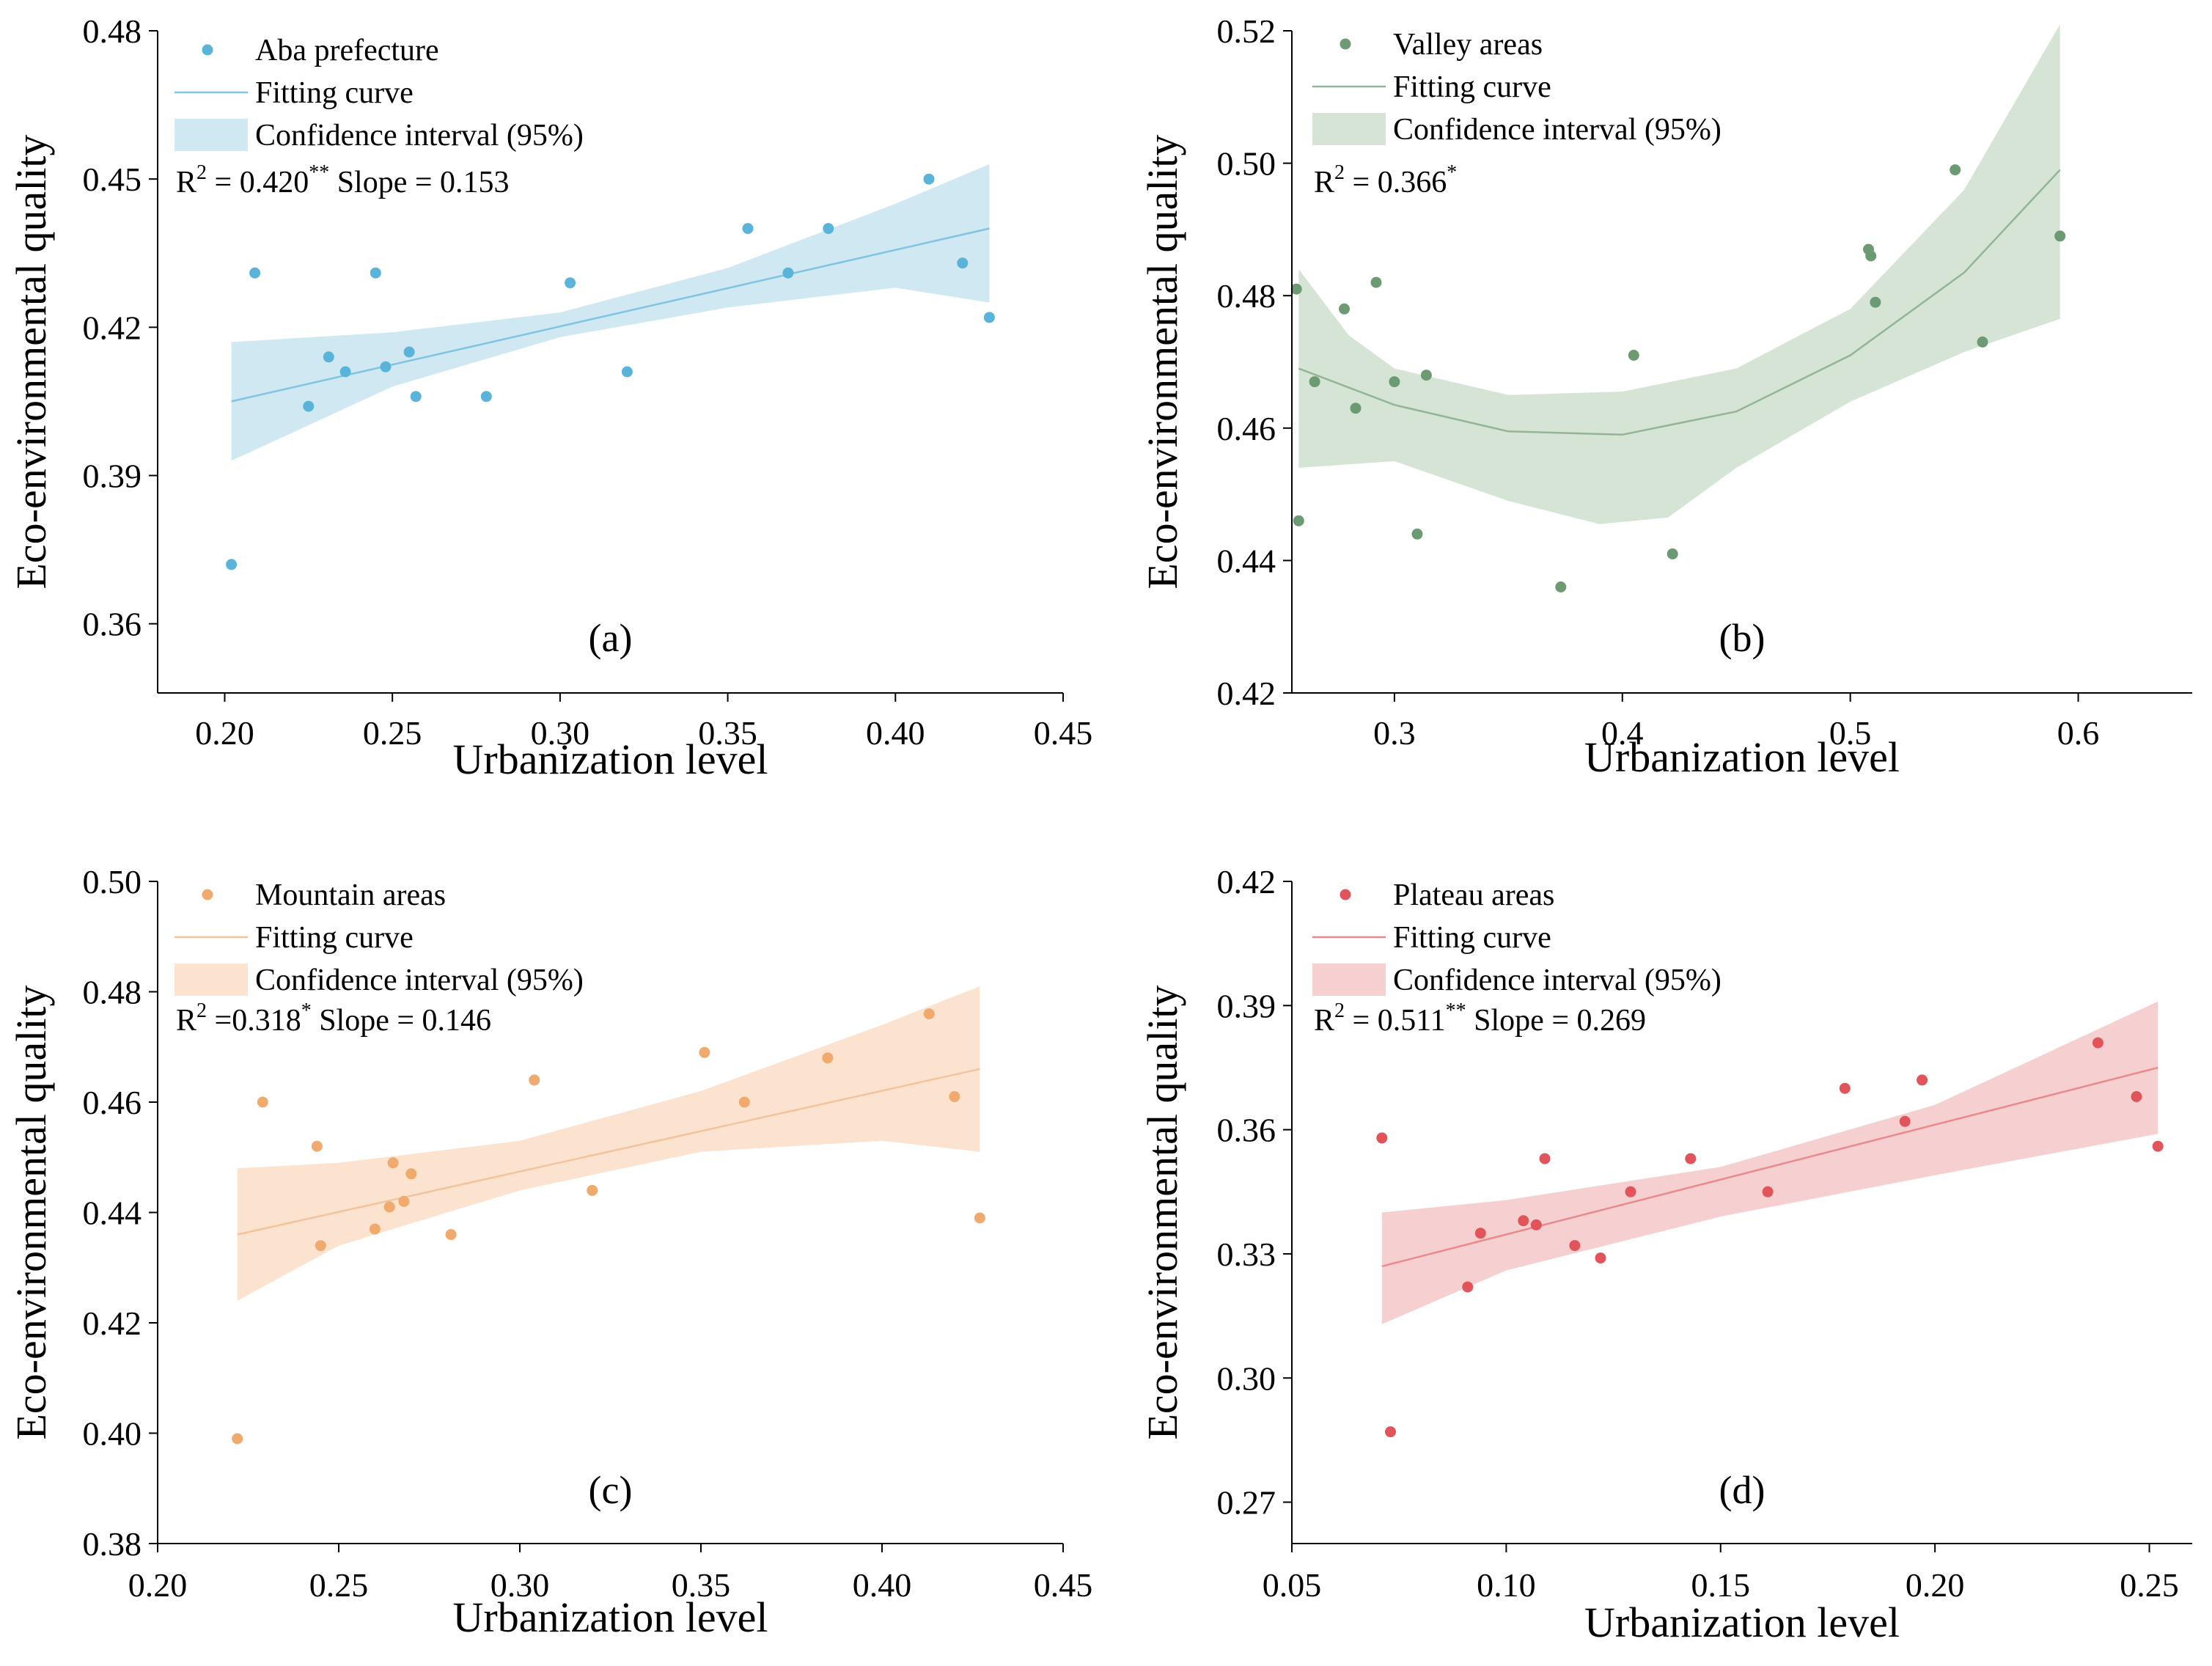  What do you see at coordinates (2078, 733) in the screenshot?
I see `x-tick-label: 0.6` at bounding box center [2078, 733].